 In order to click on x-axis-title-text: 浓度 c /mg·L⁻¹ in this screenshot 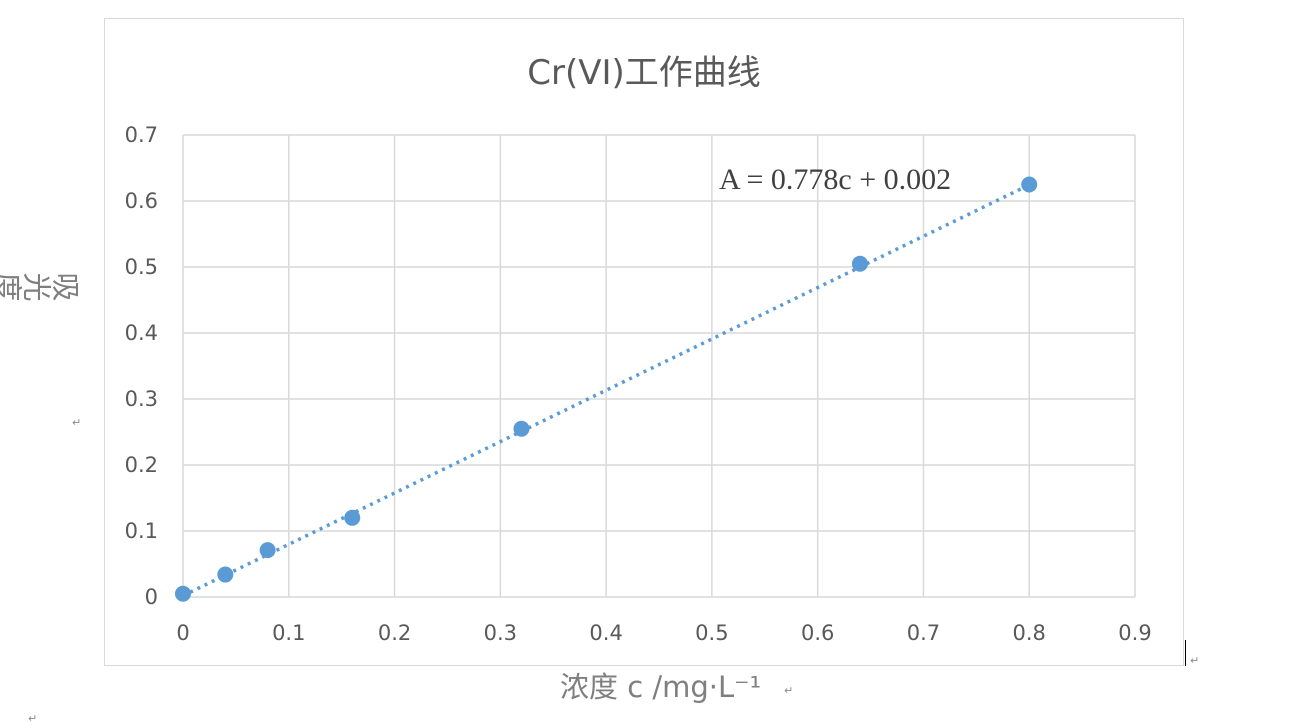, I will do `click(660, 687)`.